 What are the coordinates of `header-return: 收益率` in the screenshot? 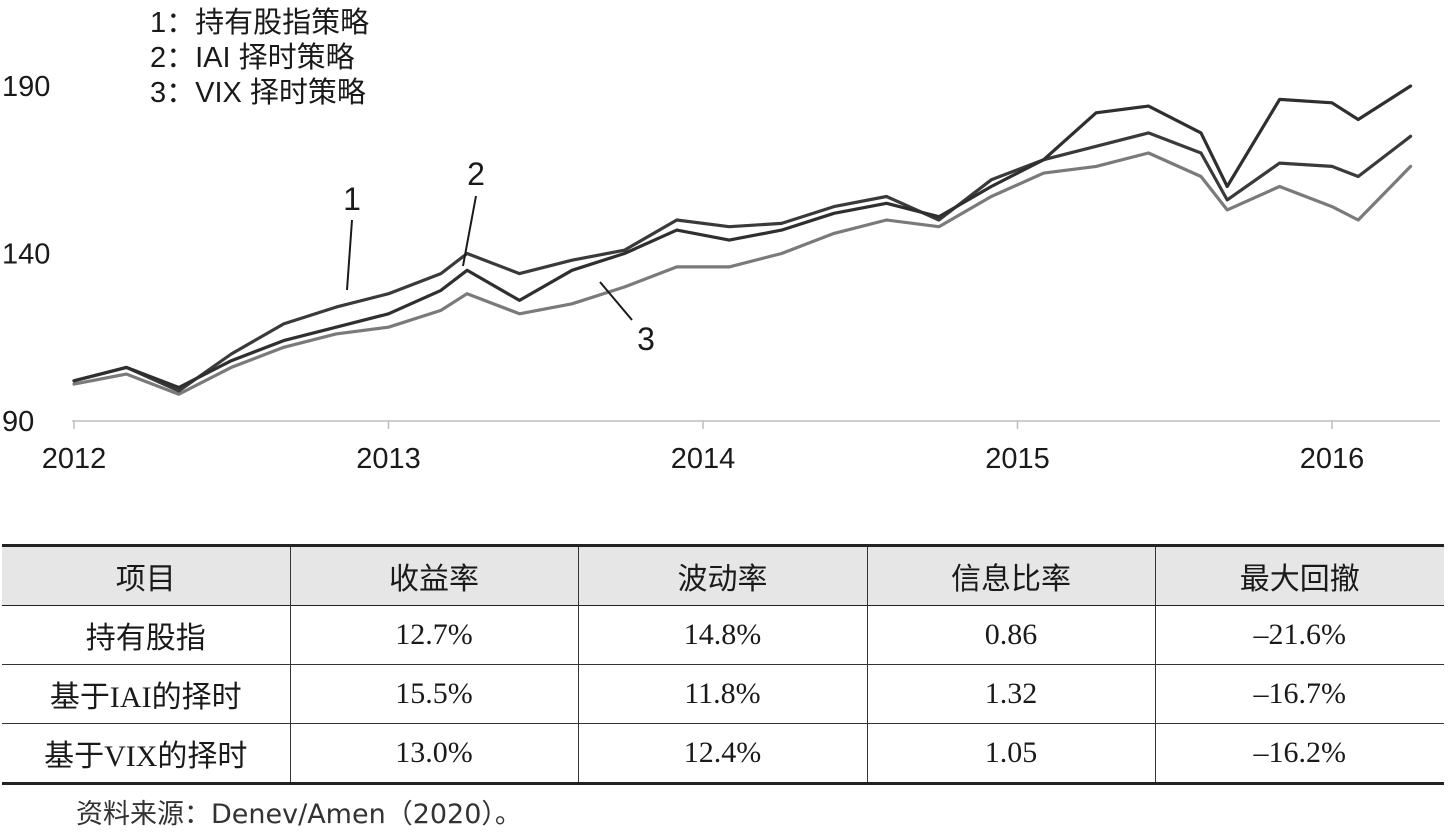 It's located at (433, 575).